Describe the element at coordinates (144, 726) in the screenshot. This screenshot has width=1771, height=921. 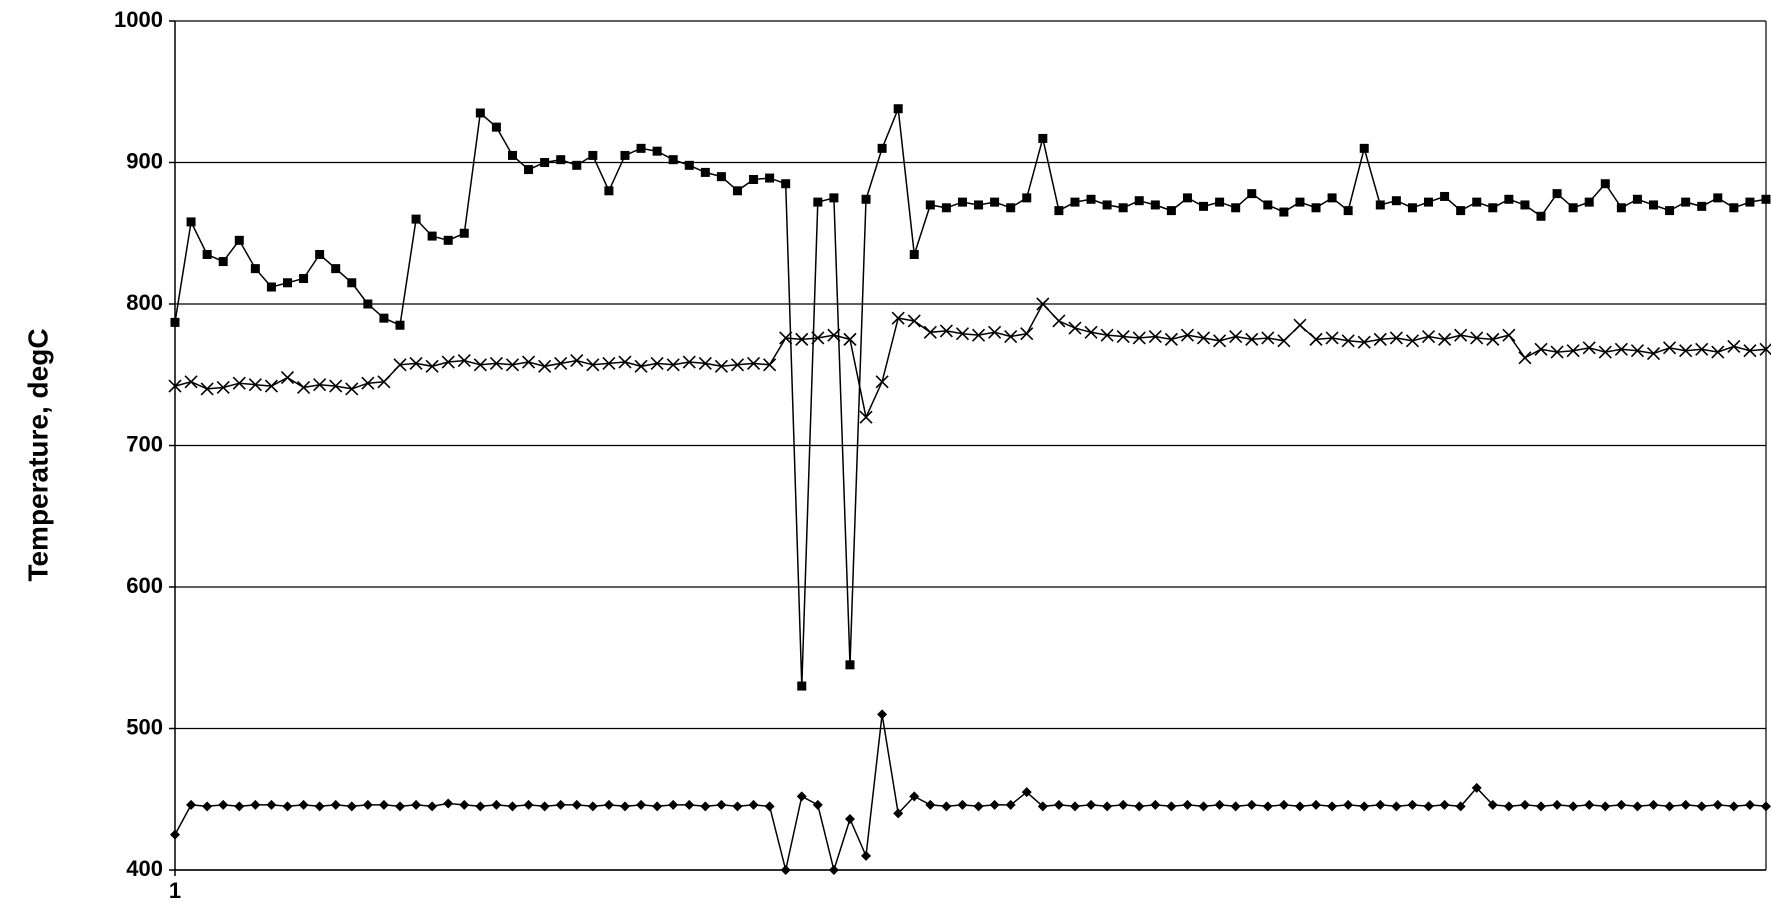
I see `y-tick-label: 500` at that location.